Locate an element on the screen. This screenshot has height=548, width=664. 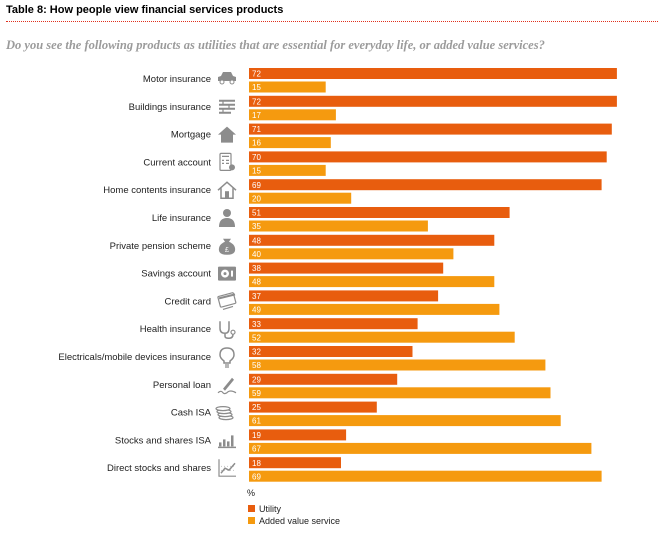
category-label: Current account is located at coordinates (177, 162).